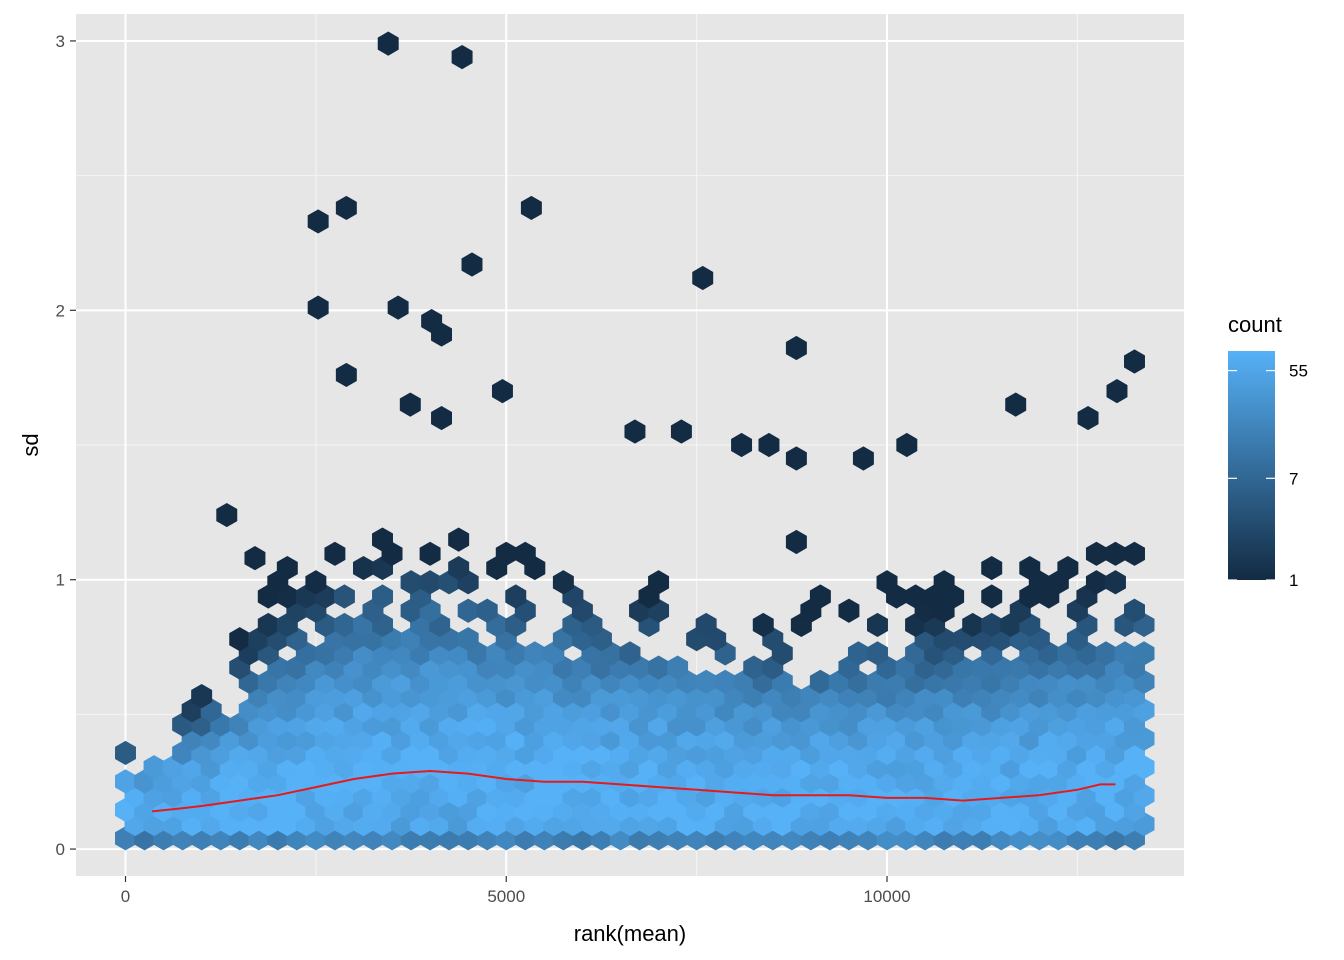 The height and width of the screenshot is (960, 1344). I want to click on x-axis-ticks: 0 5000 10000, so click(516, 891).